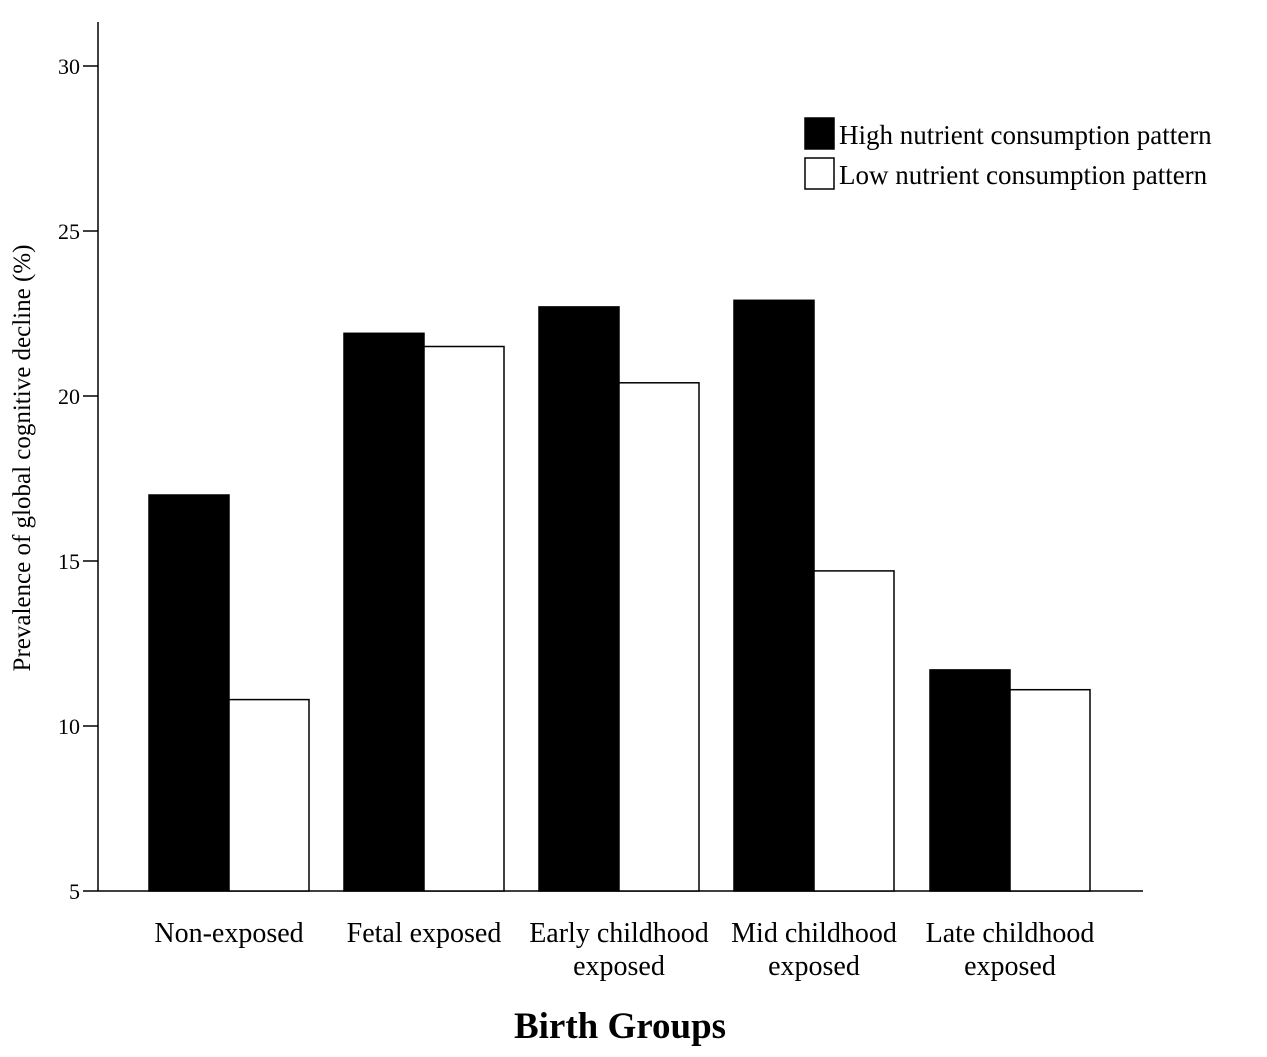 The image size is (1267, 1057). What do you see at coordinates (74, 891) in the screenshot?
I see `y-tick-label: 5` at bounding box center [74, 891].